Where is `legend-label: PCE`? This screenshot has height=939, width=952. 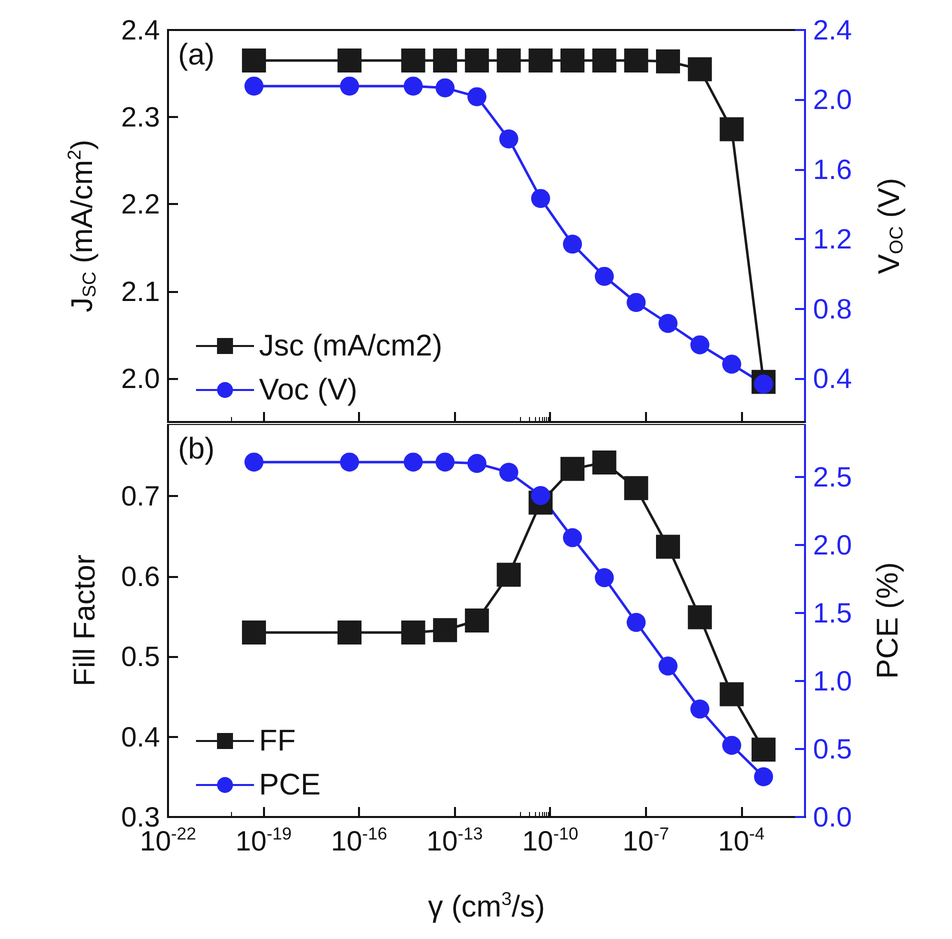
legend-label: PCE is located at coordinates (290, 785).